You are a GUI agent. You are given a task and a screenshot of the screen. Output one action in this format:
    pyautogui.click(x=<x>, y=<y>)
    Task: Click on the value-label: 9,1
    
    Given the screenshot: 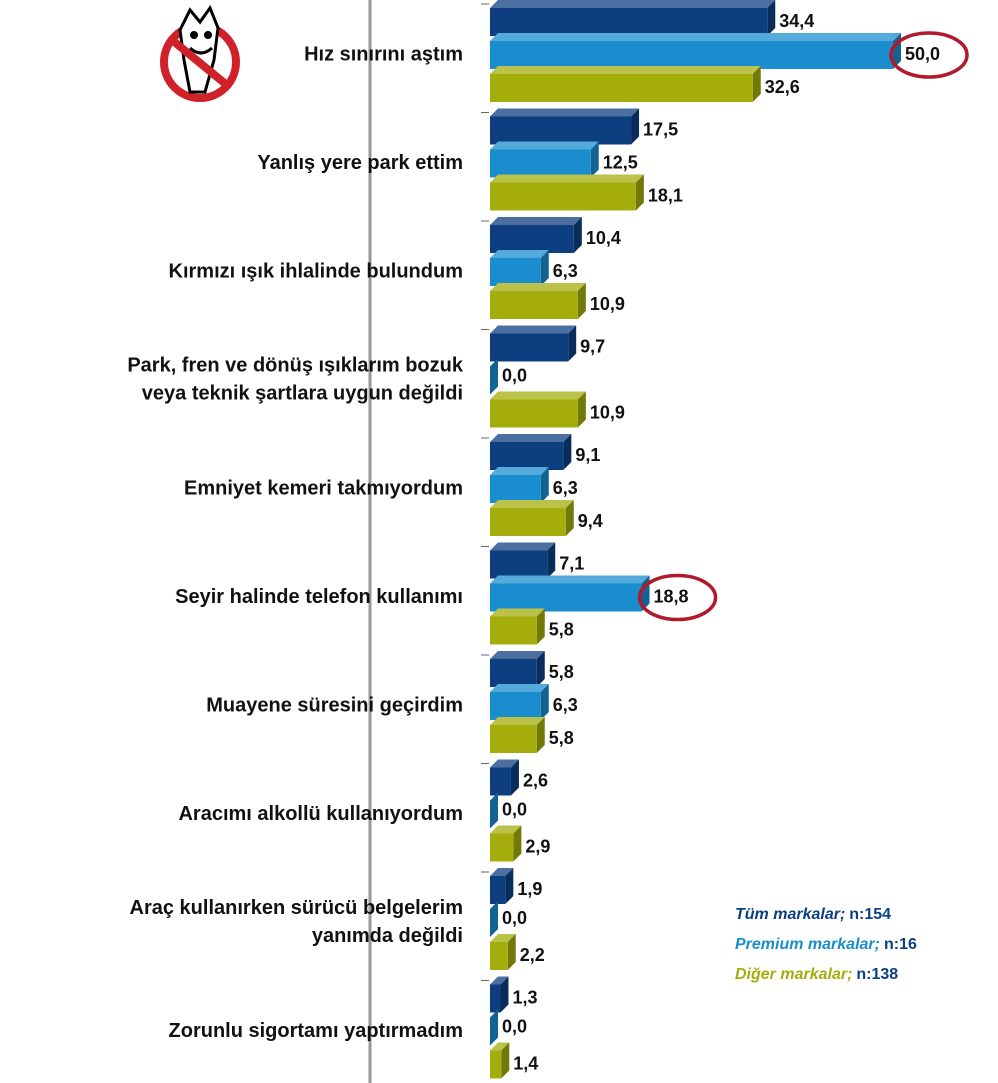 What is the action you would take?
    pyautogui.click(x=587, y=455)
    